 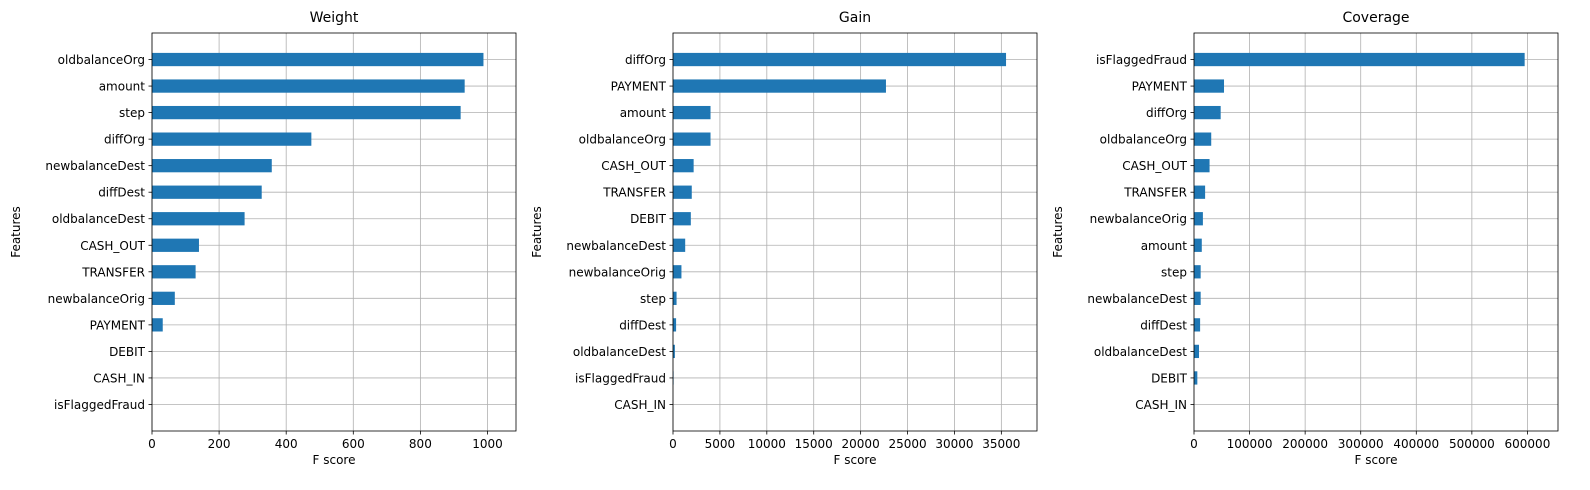 What do you see at coordinates (720, 444) in the screenshot?
I see `x-tick-label: 5000` at bounding box center [720, 444].